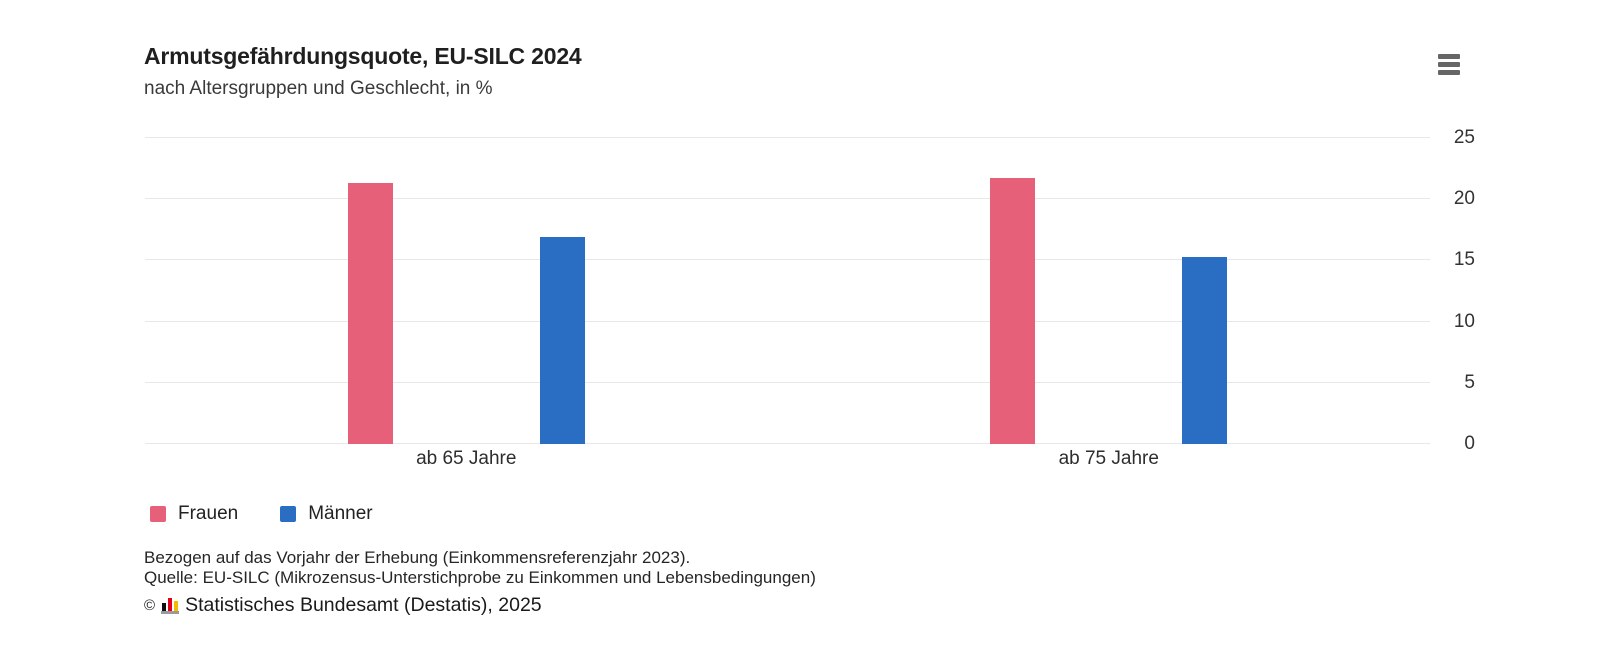  What do you see at coordinates (466, 458) in the screenshot?
I see `x-axis-label-ab-65-jahre: ab 65 Jahre` at bounding box center [466, 458].